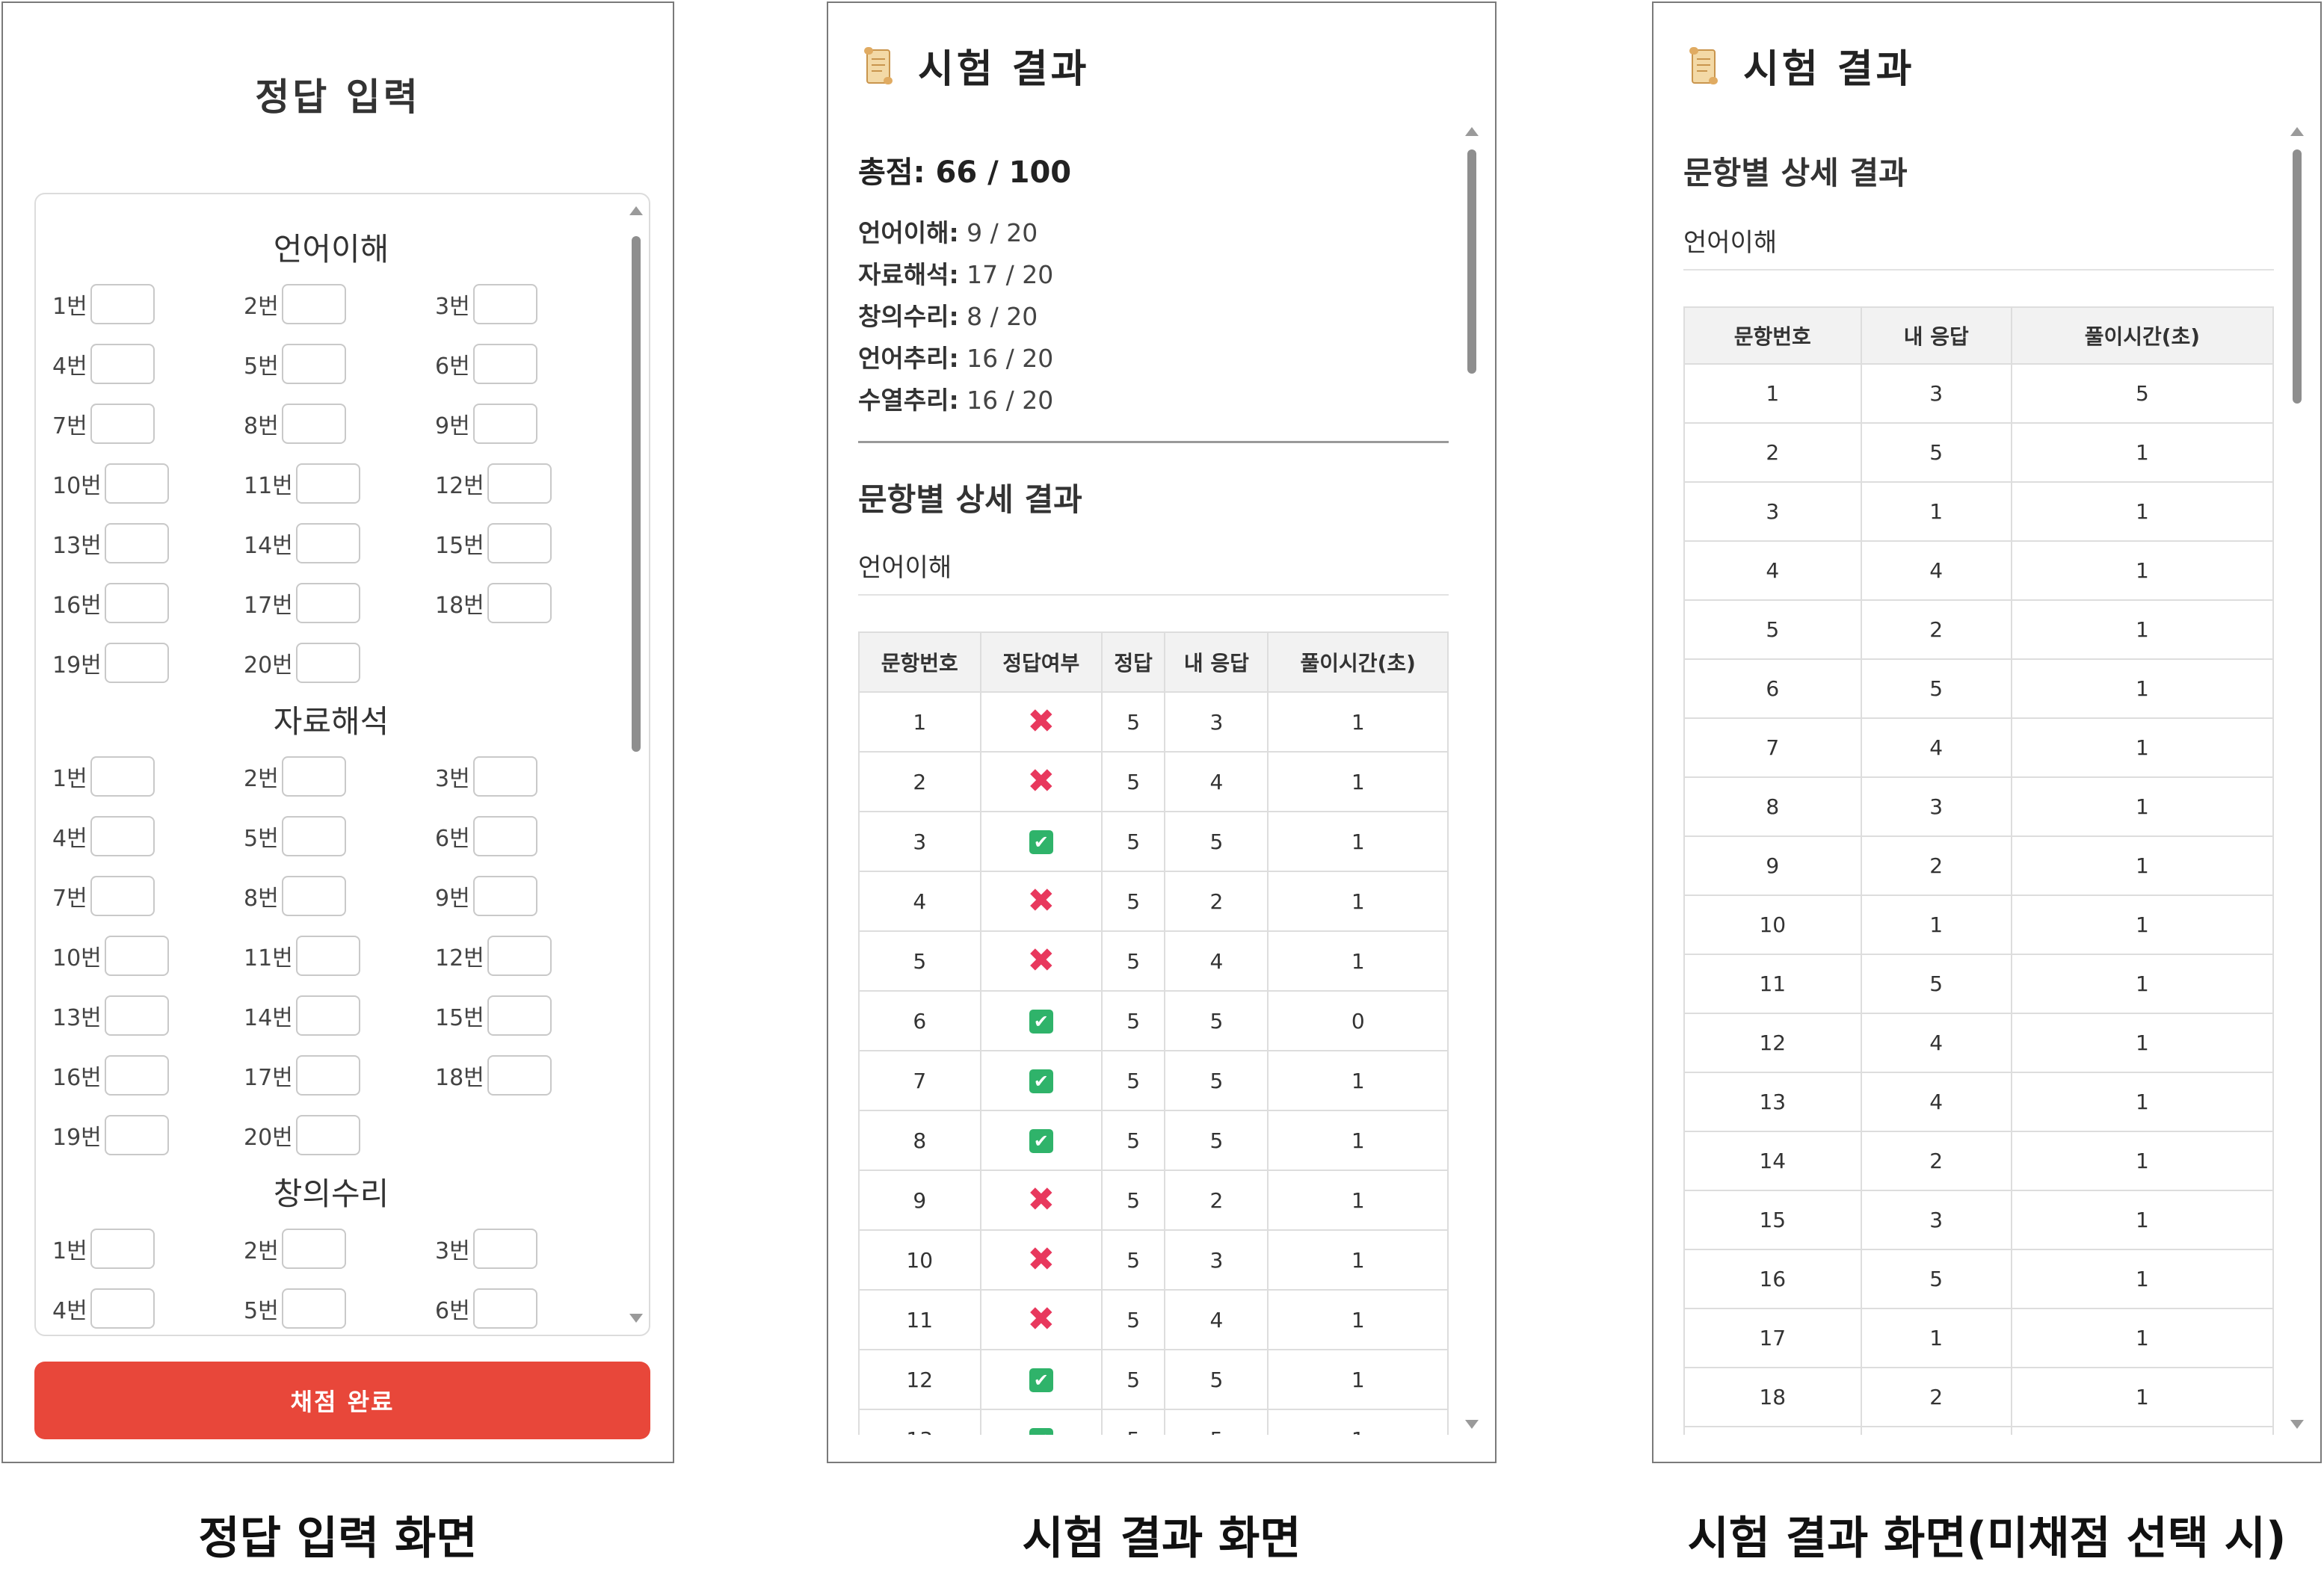  Describe the element at coordinates (1133, 722) in the screenshot. I see `correct-answer: 5` at that location.